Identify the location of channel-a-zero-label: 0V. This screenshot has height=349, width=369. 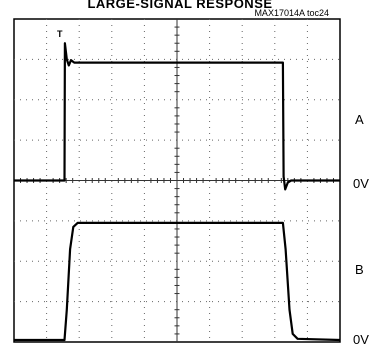
(361, 183).